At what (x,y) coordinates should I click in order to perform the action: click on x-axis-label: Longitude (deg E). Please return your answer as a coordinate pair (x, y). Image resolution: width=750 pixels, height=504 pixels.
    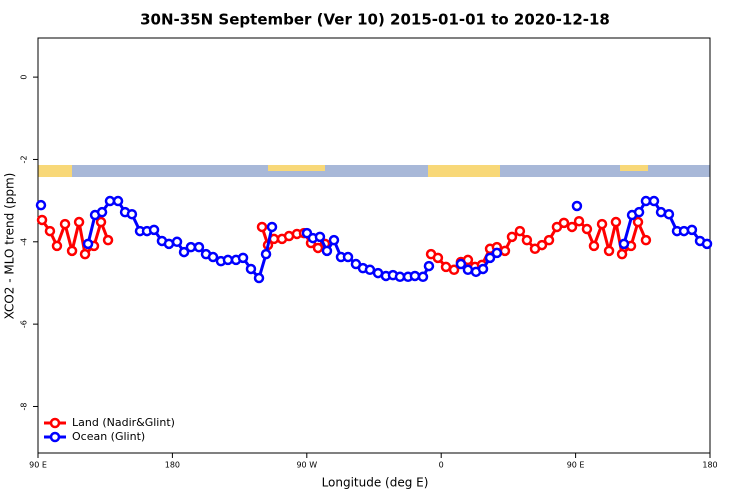
    Looking at the image, I should click on (375, 483).